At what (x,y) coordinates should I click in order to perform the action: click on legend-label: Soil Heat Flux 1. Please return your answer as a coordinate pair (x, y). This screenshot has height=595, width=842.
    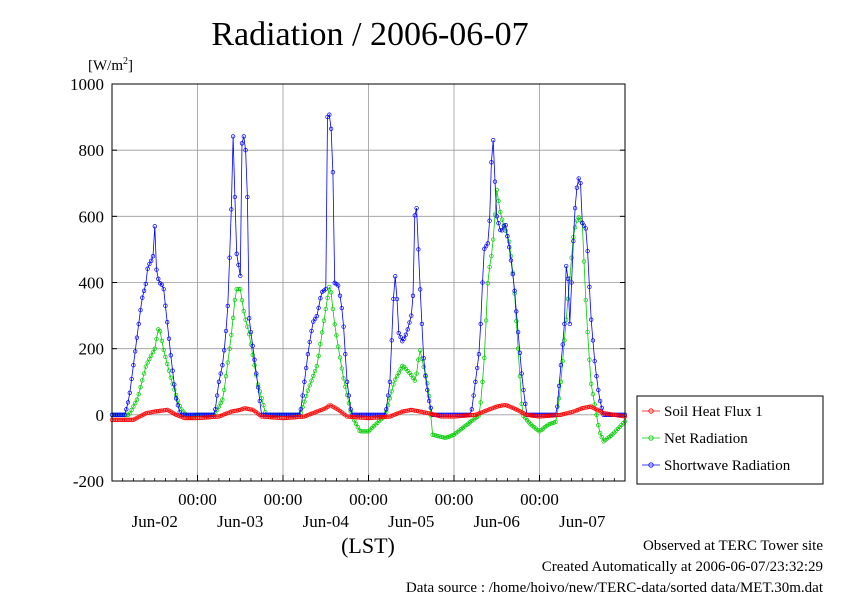
    Looking at the image, I should click on (713, 412).